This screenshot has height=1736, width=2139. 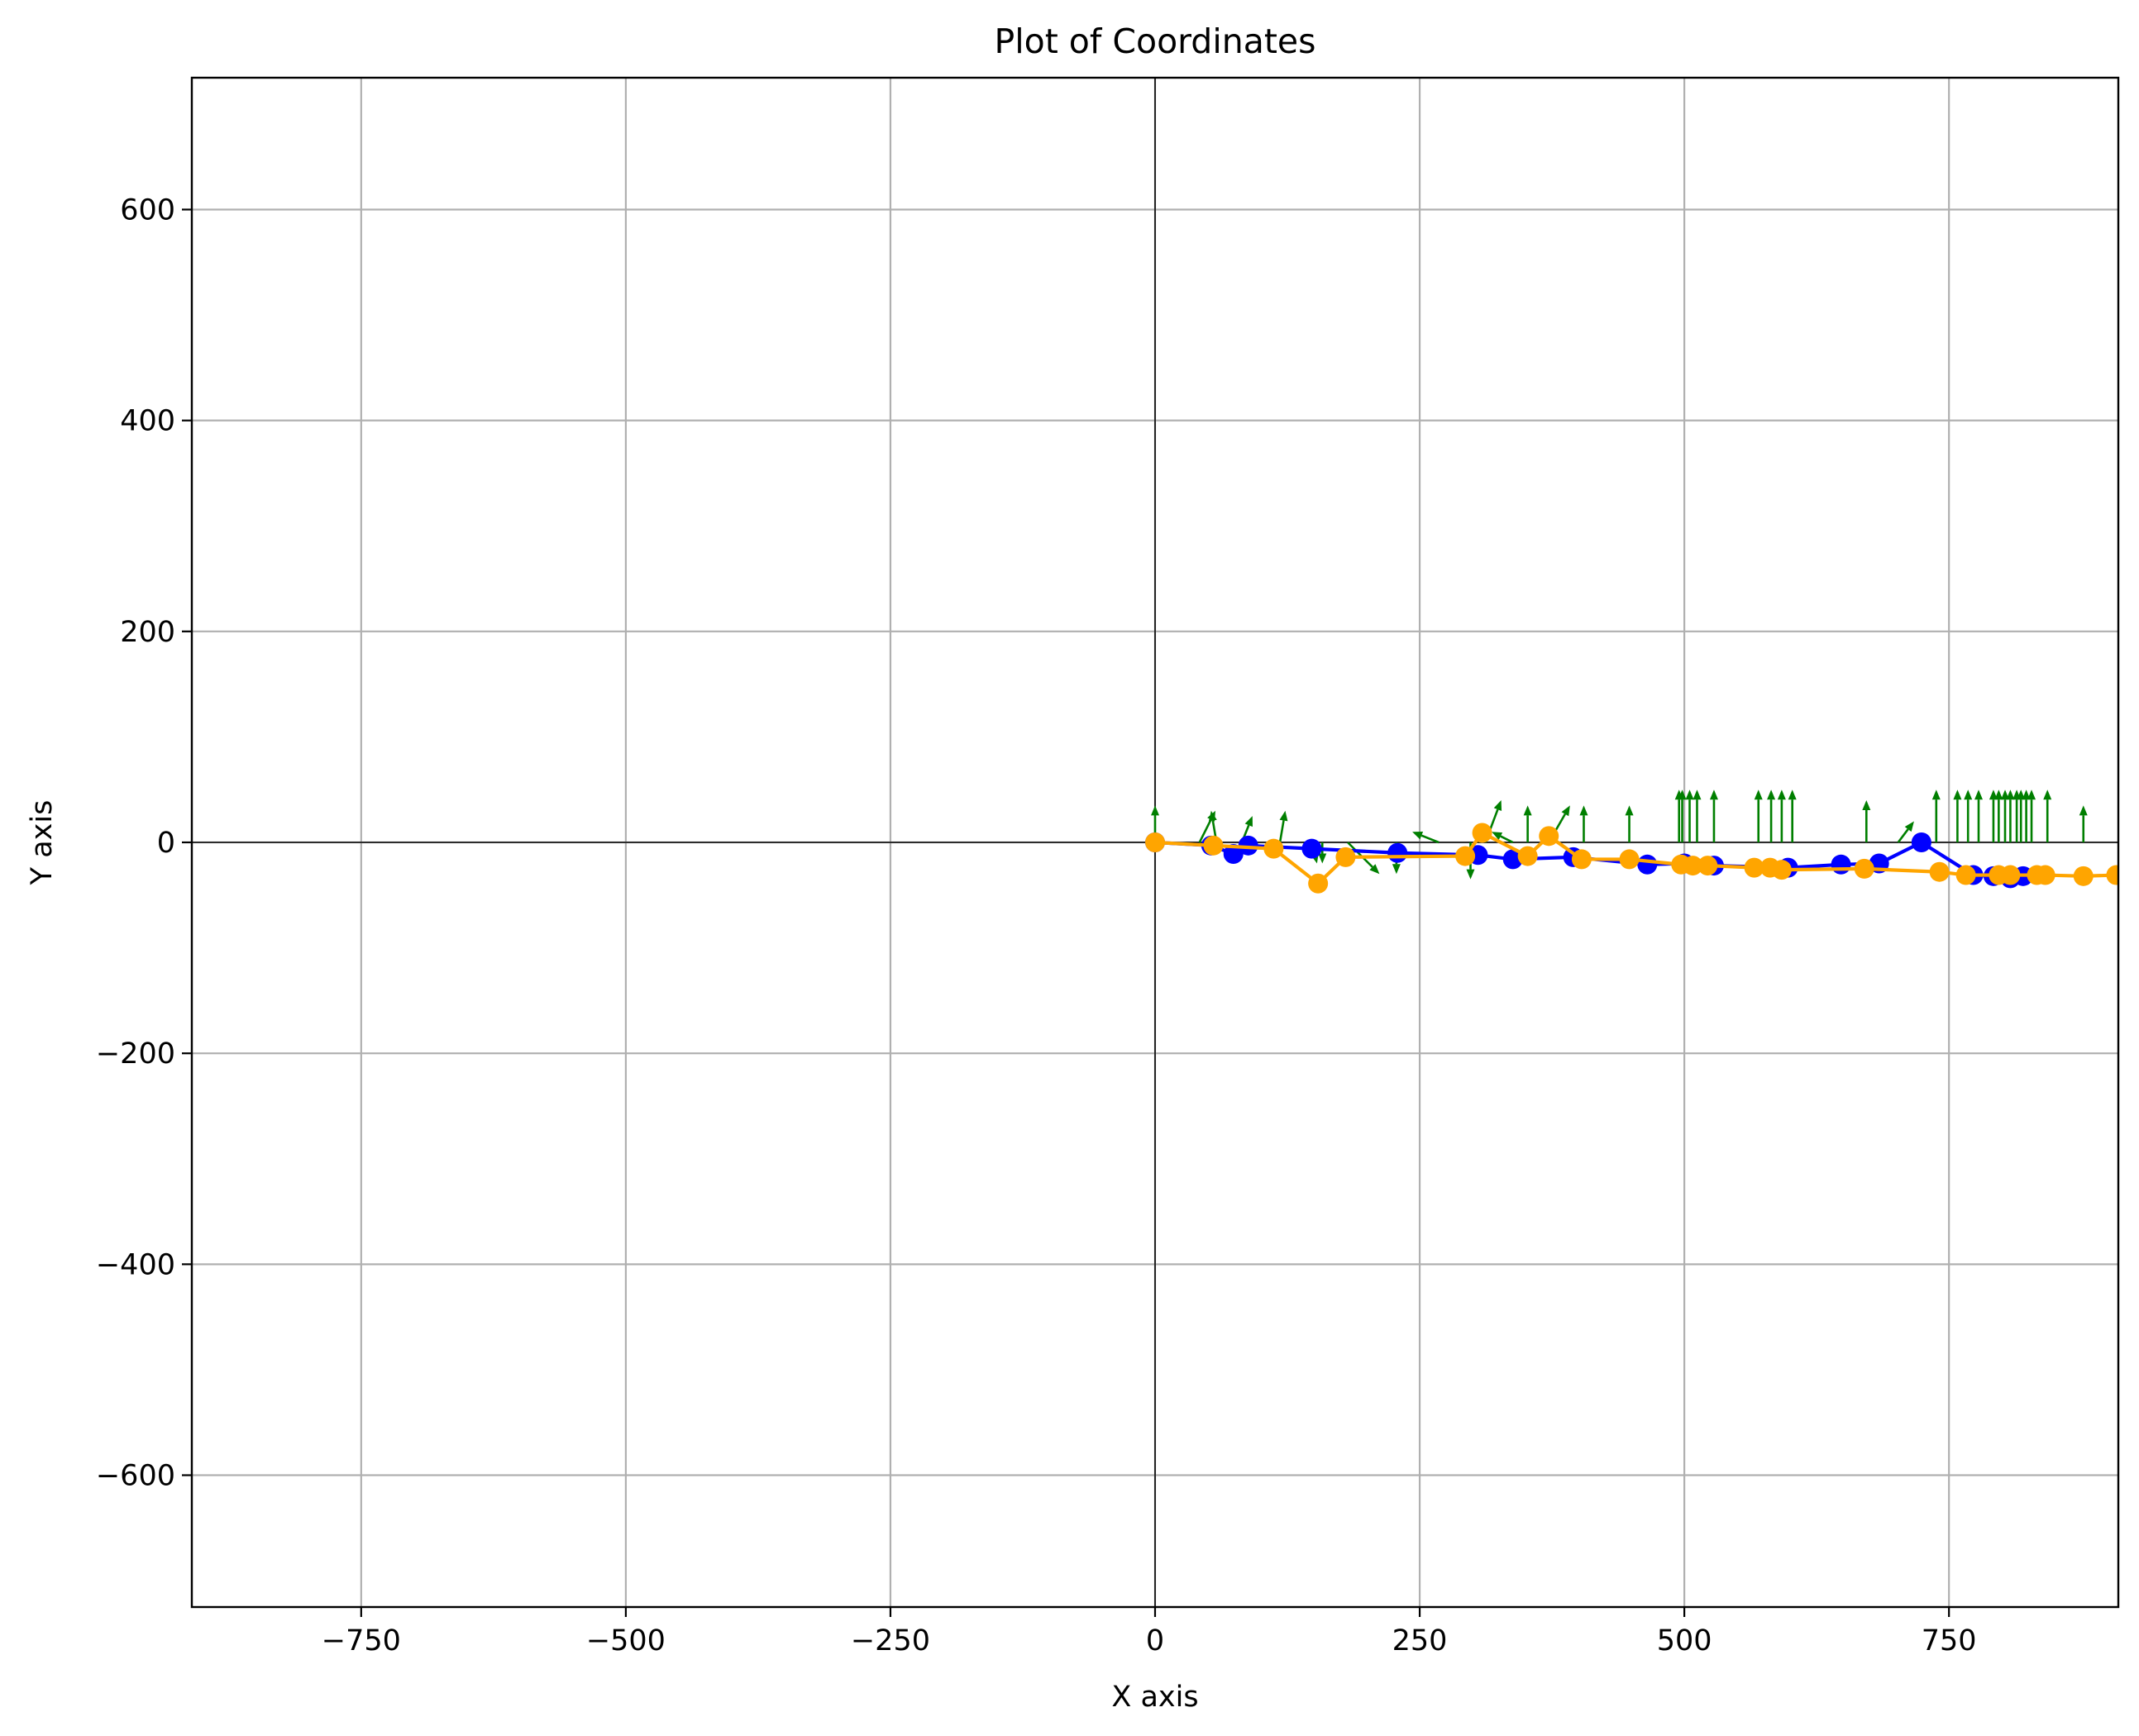 I want to click on x-tick-label: −250, so click(x=890, y=1640).